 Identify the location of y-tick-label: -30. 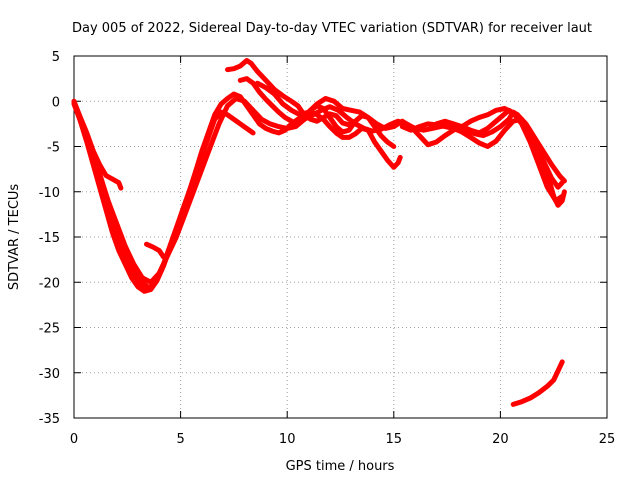
(49, 374).